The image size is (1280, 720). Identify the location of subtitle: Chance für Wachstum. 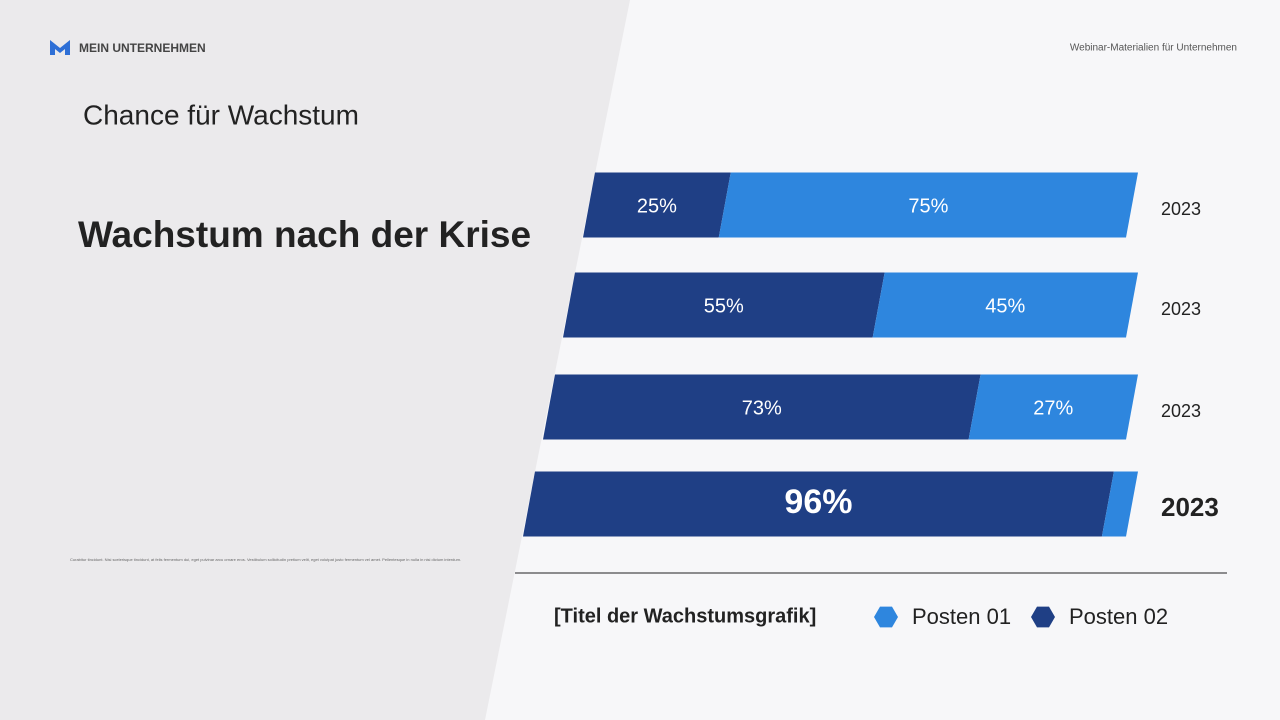
(221, 114).